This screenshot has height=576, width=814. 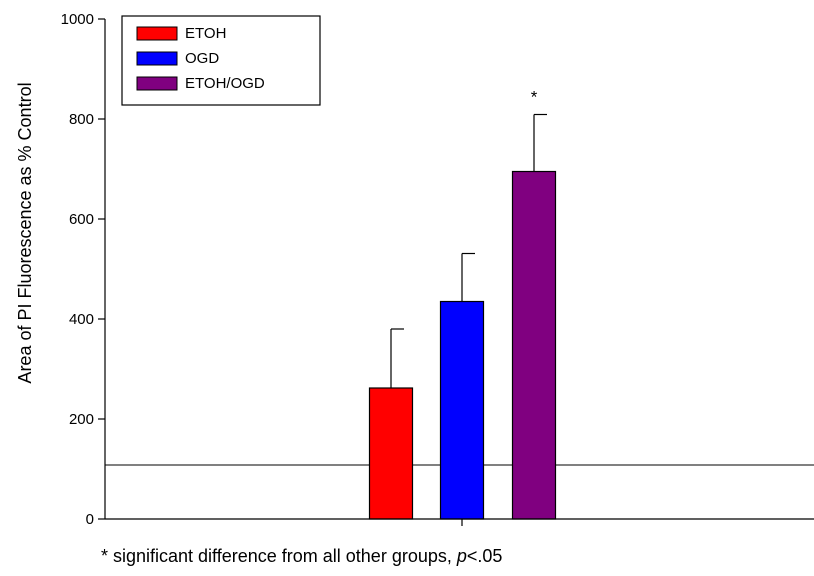 I want to click on bar-group-etoh-ogd: *, so click(x=534, y=304).